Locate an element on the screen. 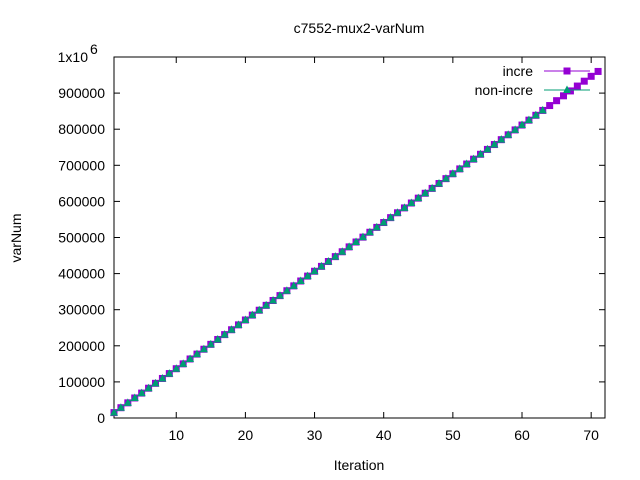 The width and height of the screenshot is (640, 480). legend-label: incre is located at coordinates (518, 71).